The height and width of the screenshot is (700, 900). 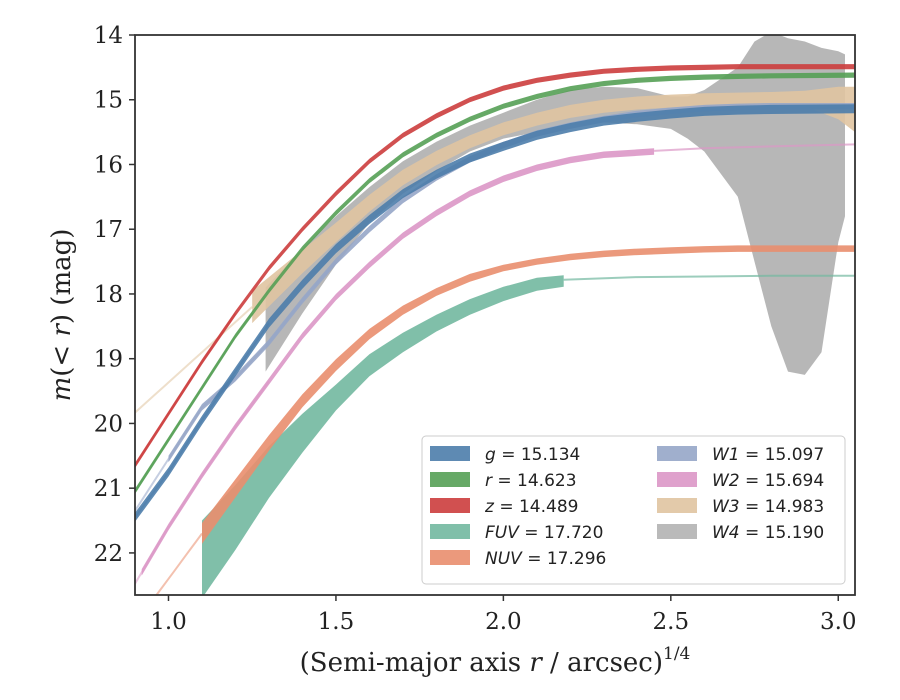 I want to click on legend-item-w4: W4 = 15.190, so click(x=740, y=533).